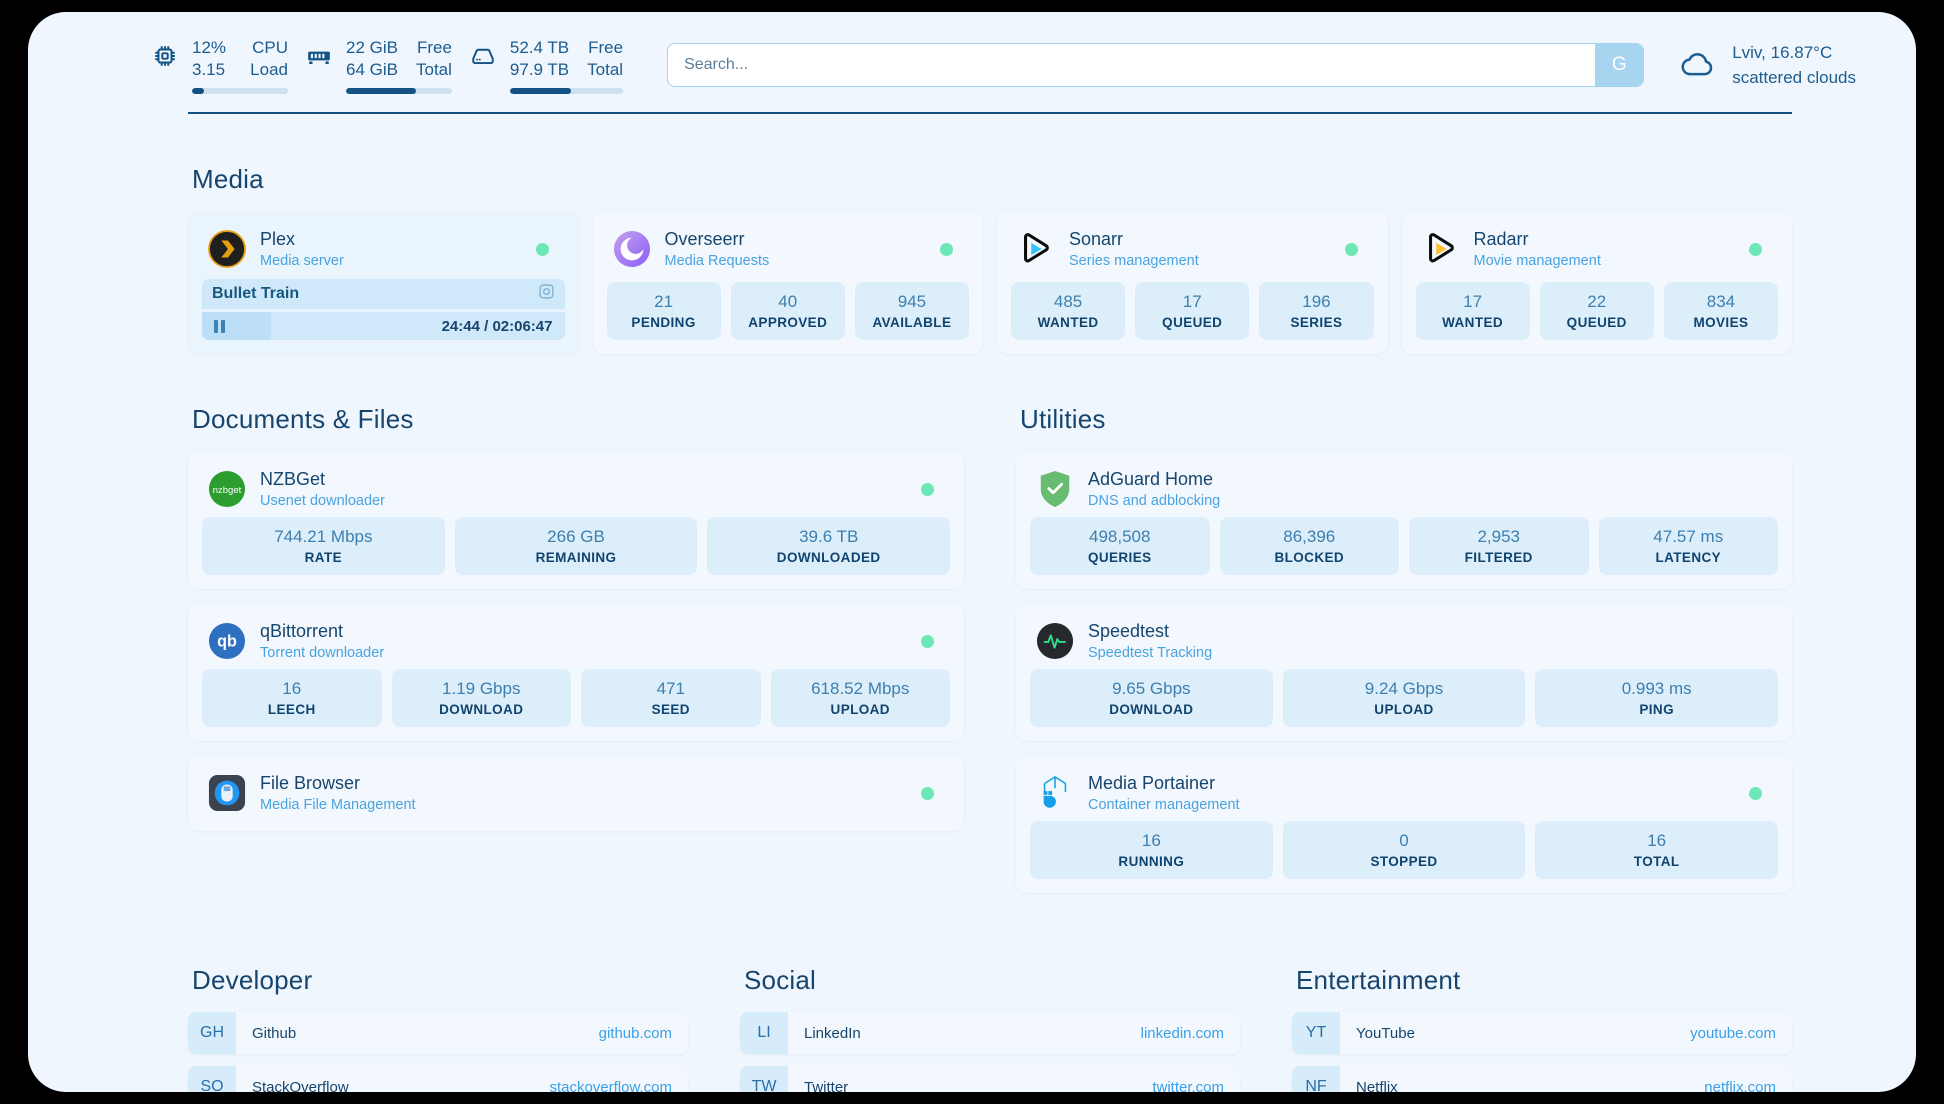 The height and width of the screenshot is (1104, 1944). I want to click on search-submit-button: G, so click(1619, 65).